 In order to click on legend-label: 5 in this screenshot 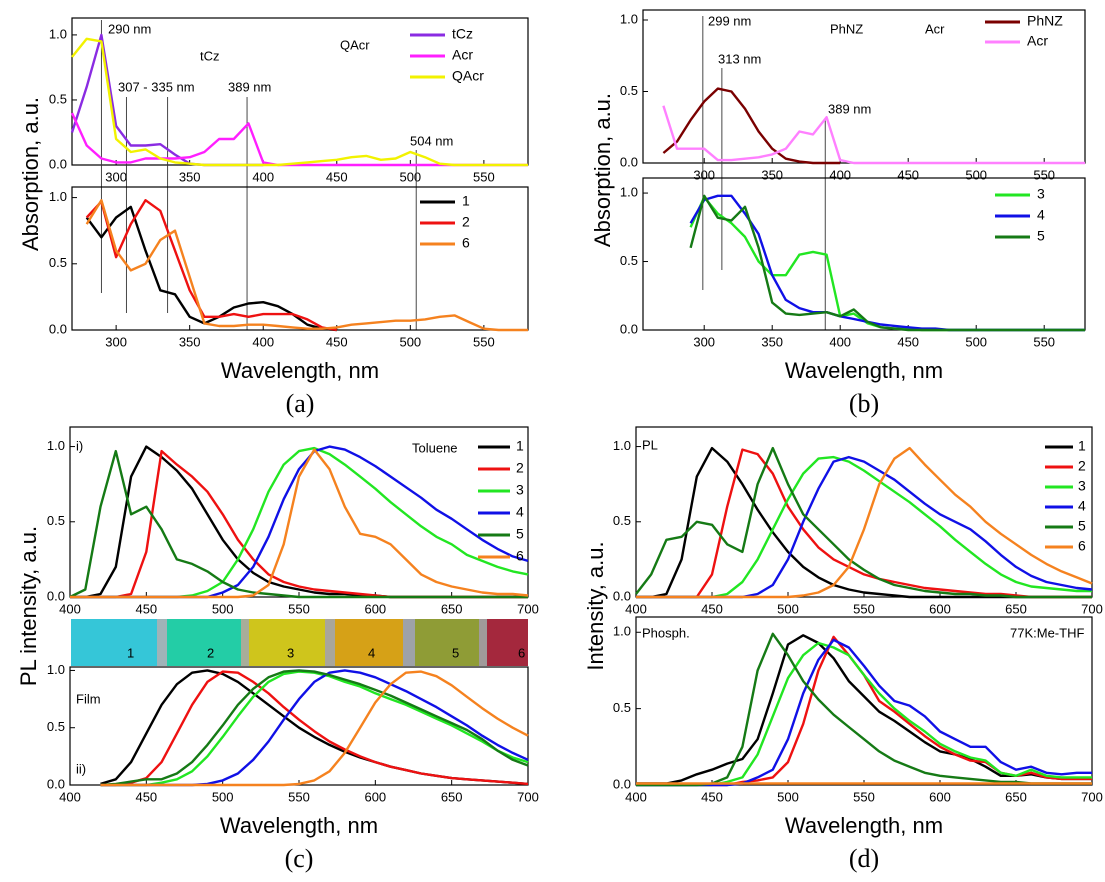, I will do `click(1082, 526)`.